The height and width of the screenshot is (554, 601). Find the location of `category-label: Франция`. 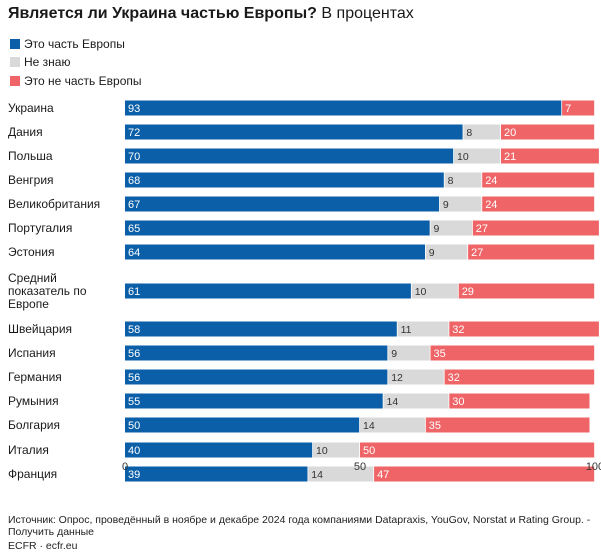

category-label: Франция is located at coordinates (32, 474).